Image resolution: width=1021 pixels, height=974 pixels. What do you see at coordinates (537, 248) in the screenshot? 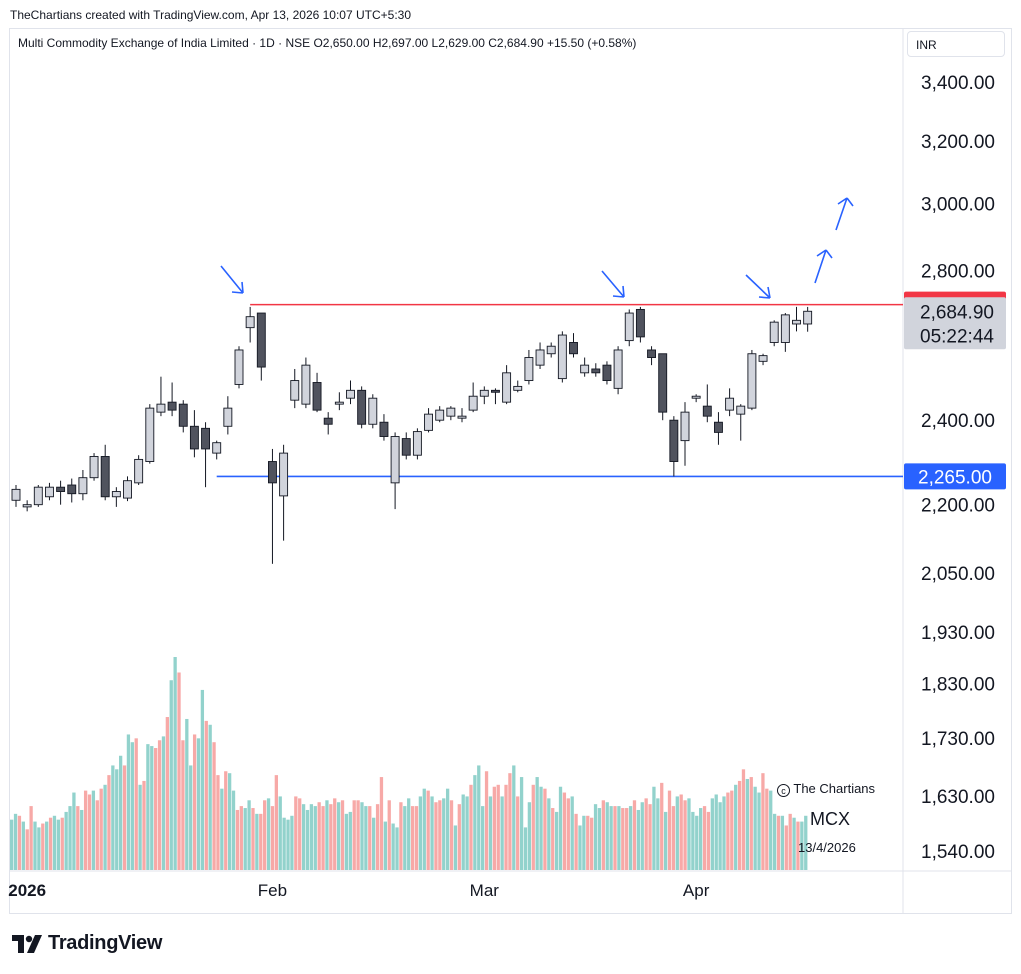
I see `annotation-arrows` at bounding box center [537, 248].